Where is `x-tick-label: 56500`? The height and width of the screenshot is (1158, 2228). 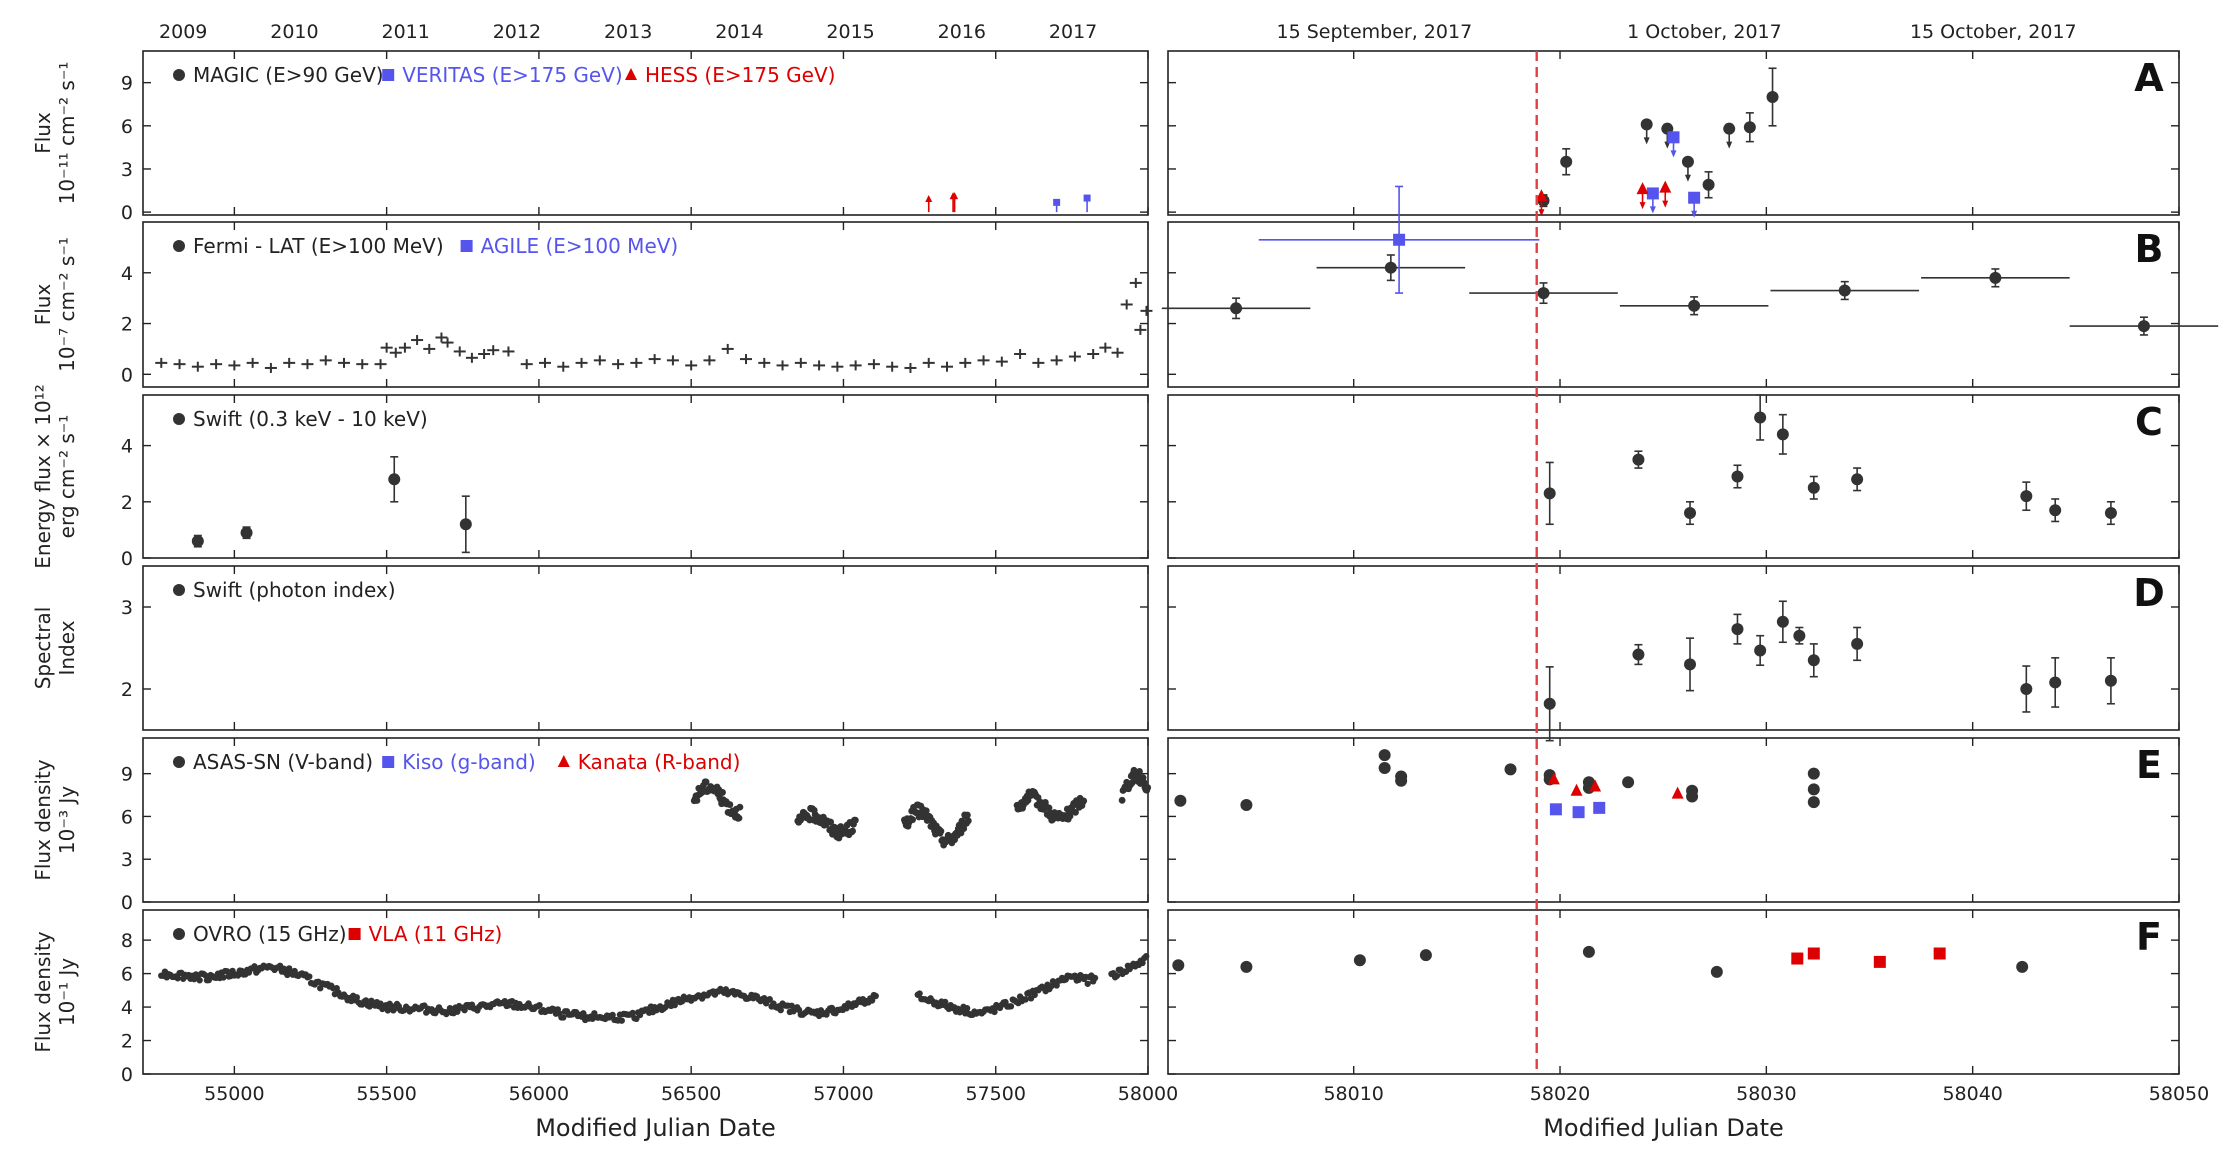
x-tick-label: 56500 is located at coordinates (691, 1094).